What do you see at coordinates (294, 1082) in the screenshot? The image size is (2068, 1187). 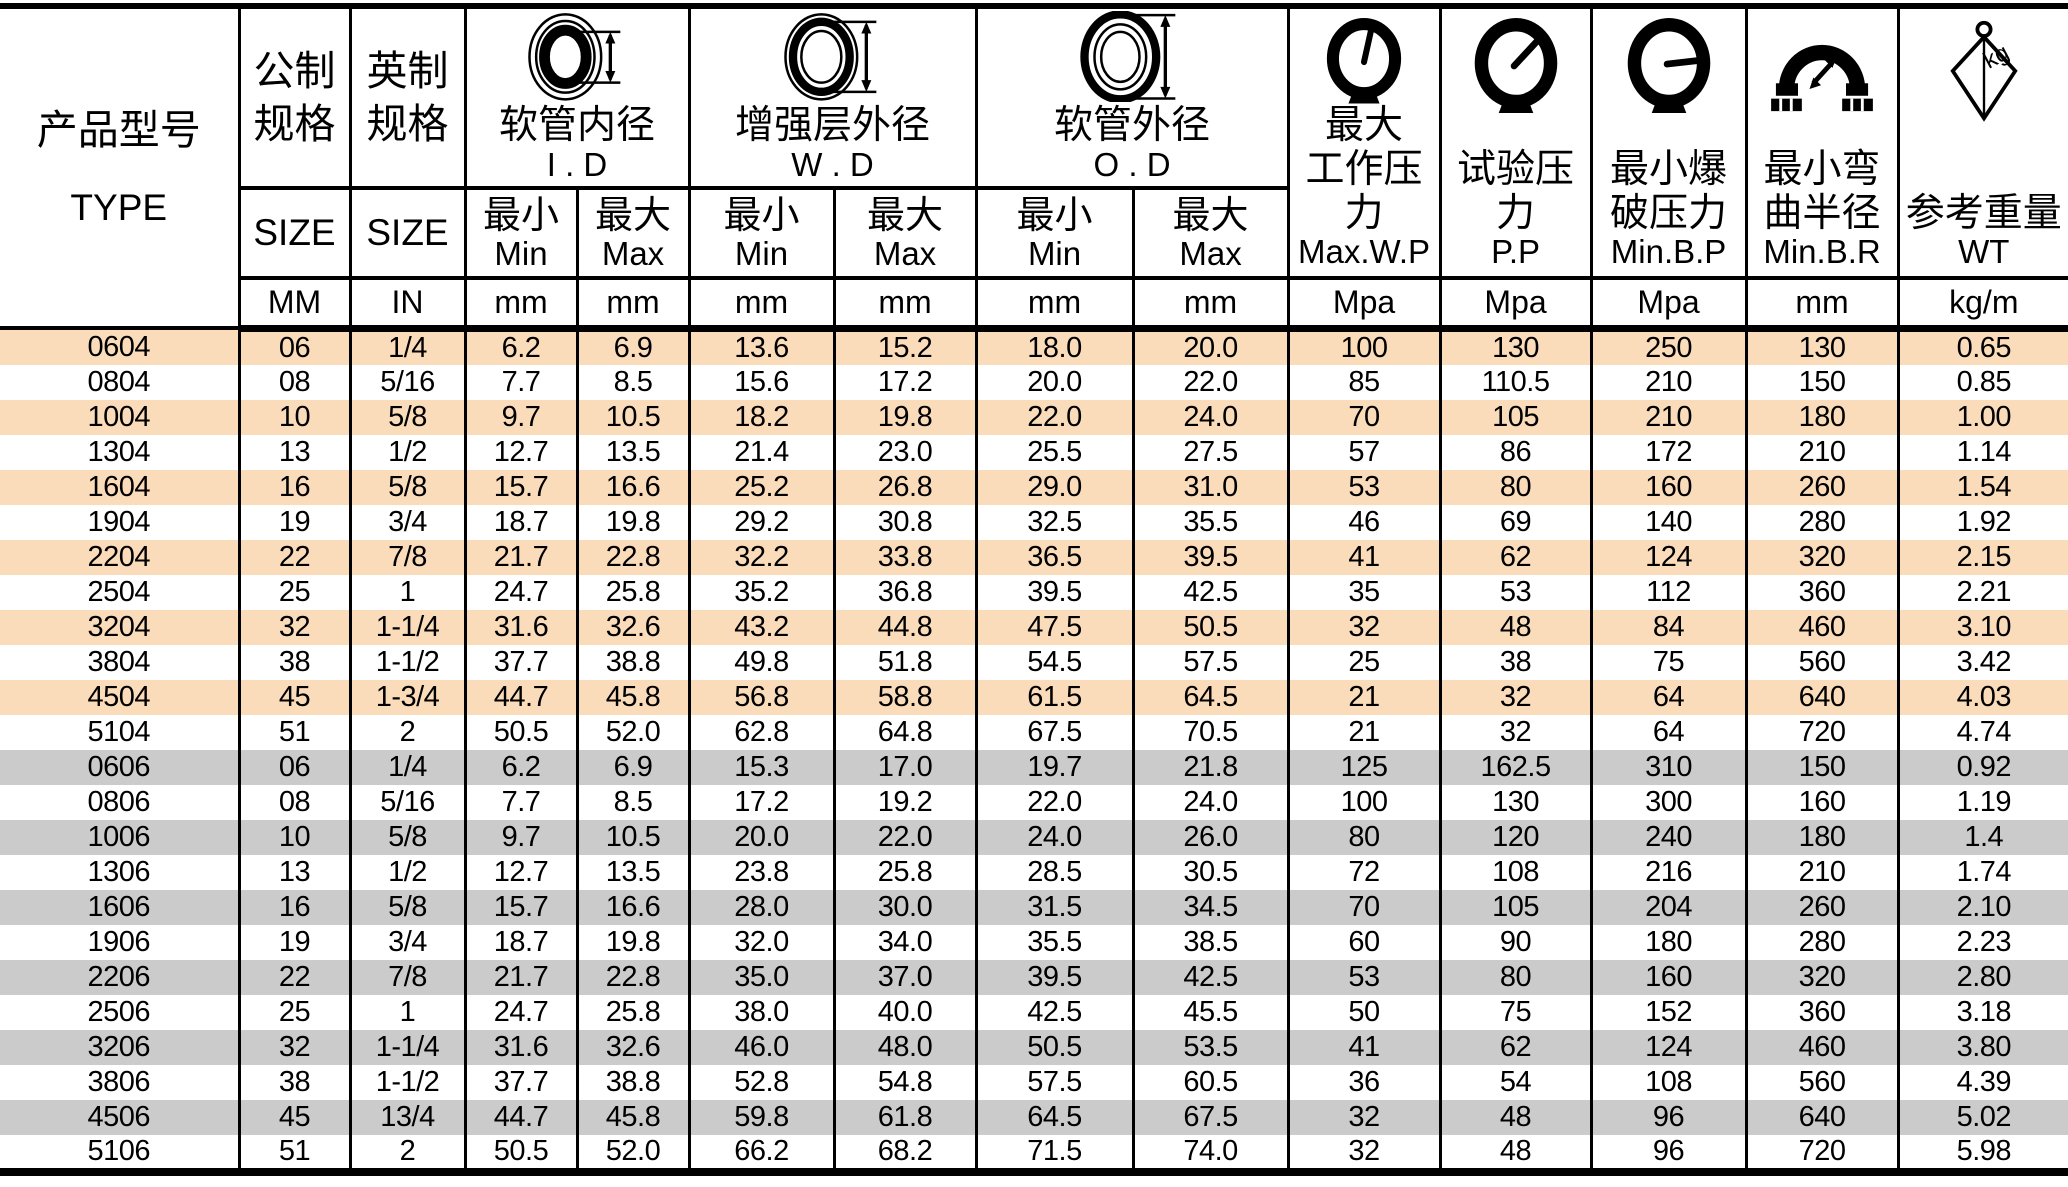 I see `cell-size_mm: 38` at bounding box center [294, 1082].